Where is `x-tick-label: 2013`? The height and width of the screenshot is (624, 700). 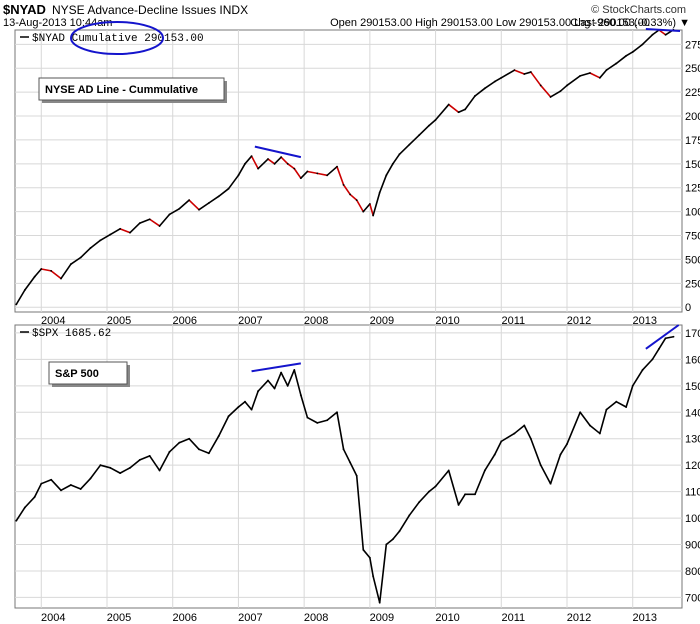
x-tick-label: 2013 is located at coordinates (644, 321).